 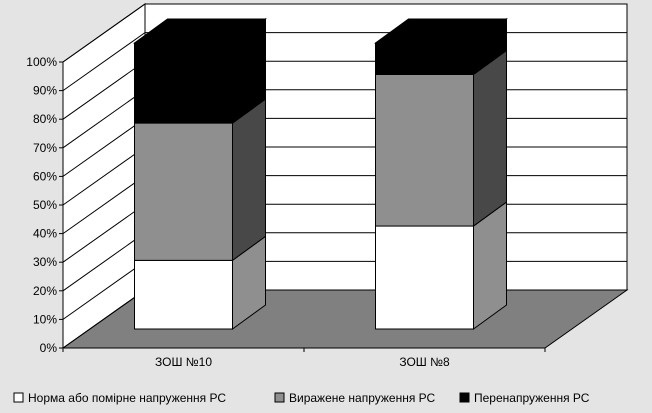 I want to click on y-tick-label: 90%, so click(x=45, y=91).